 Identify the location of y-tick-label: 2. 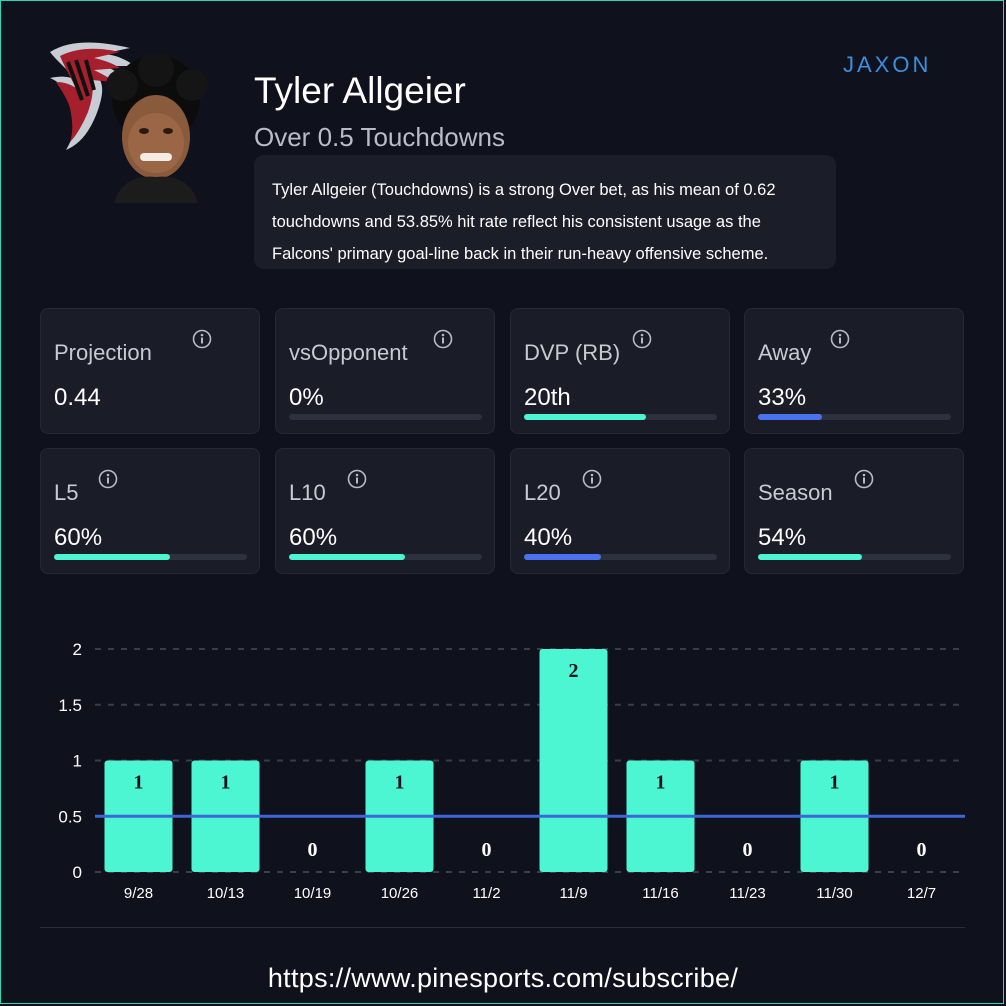
(77, 649).